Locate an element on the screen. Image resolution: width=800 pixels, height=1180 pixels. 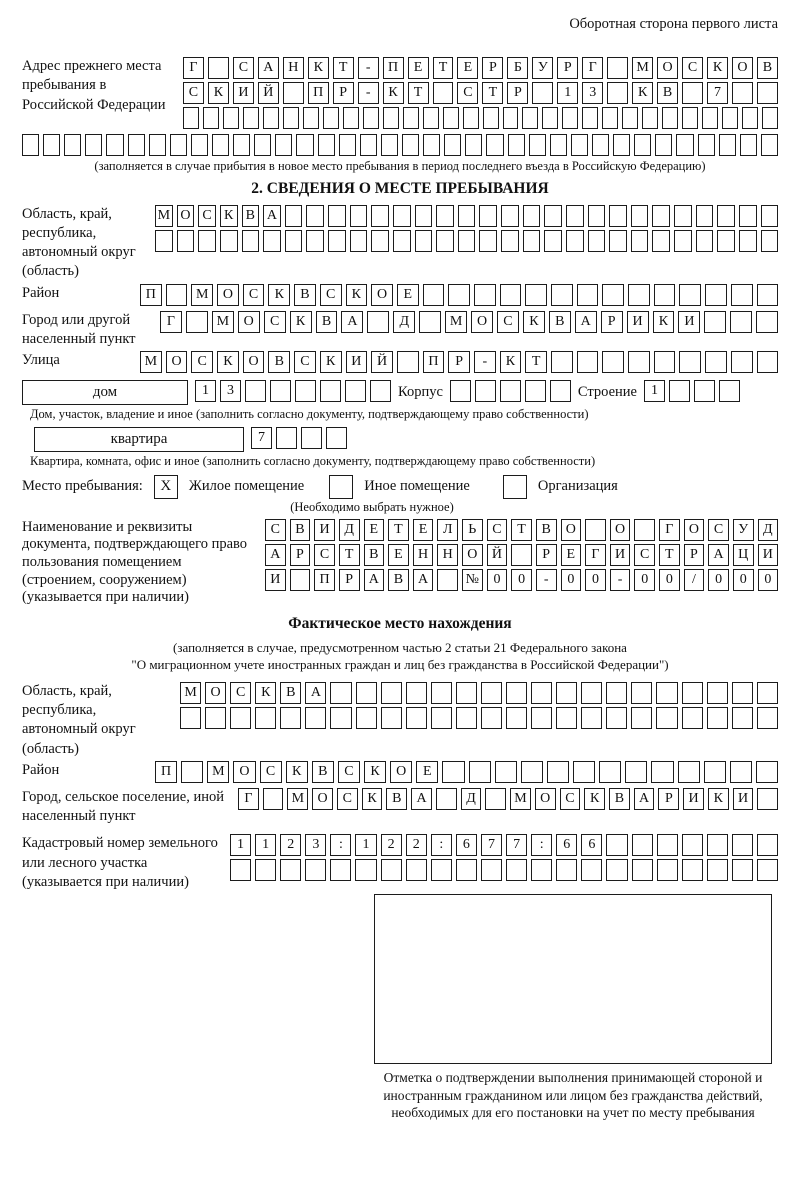
char-cell: 6 is located at coordinates (567, 845).